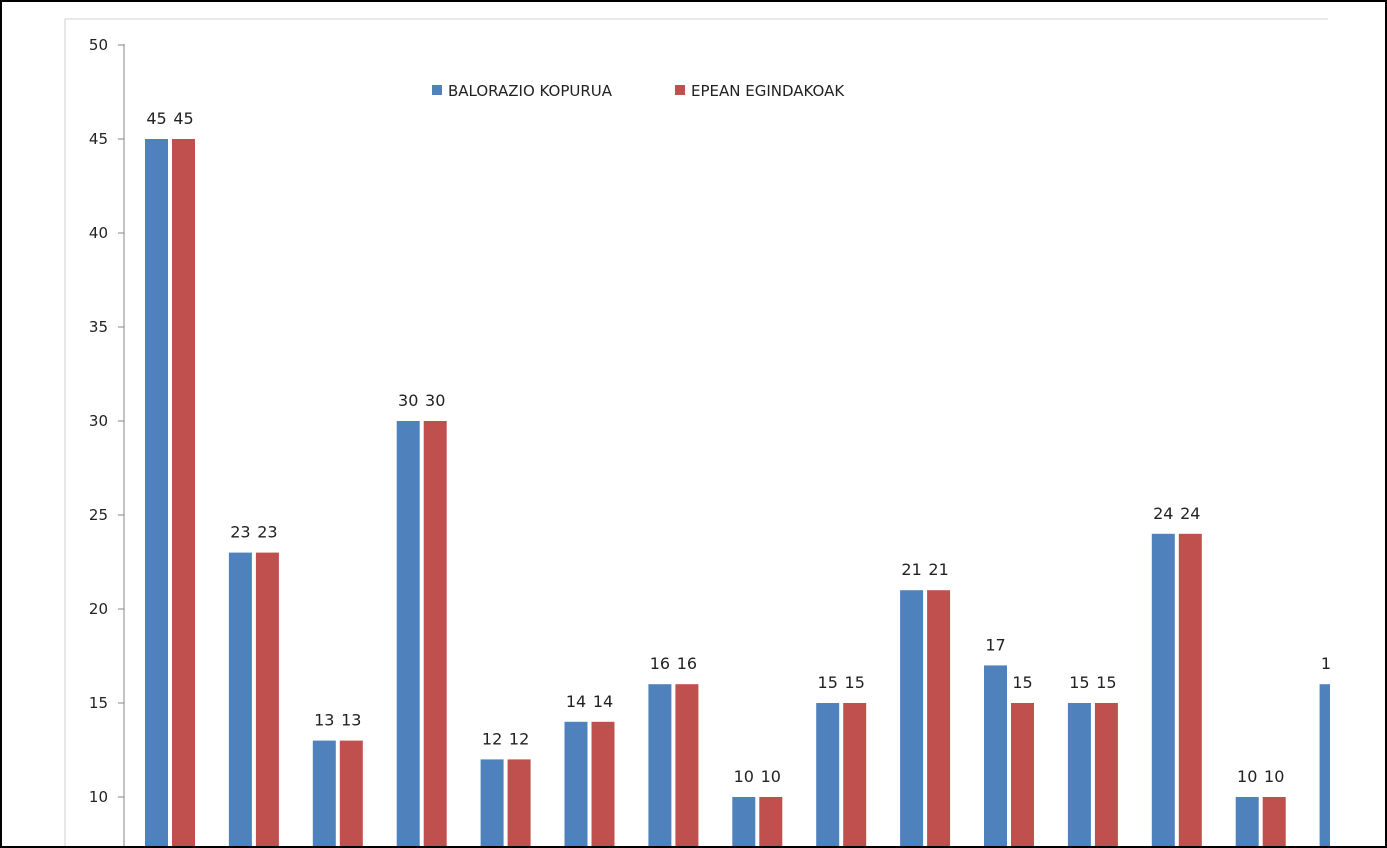 The width and height of the screenshot is (1387, 848). I want to click on y-tick-label: 30, so click(98, 421).